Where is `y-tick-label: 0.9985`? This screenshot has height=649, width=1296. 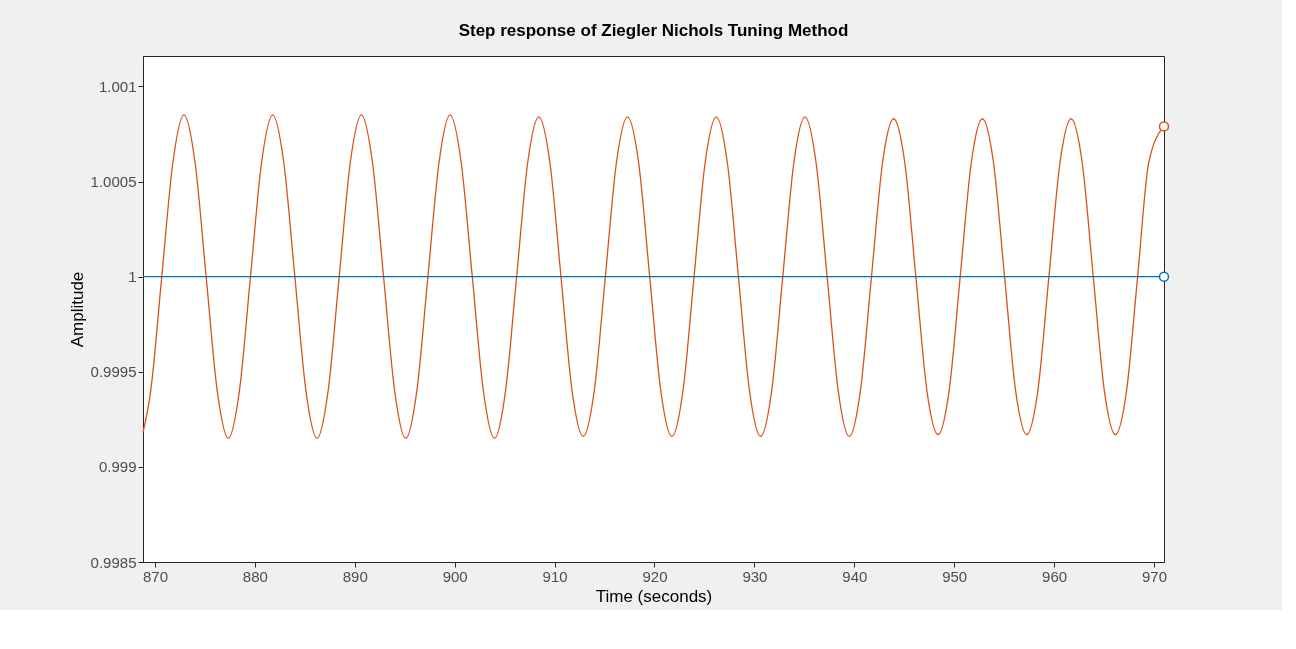
y-tick-label: 0.9985 is located at coordinates (113, 562).